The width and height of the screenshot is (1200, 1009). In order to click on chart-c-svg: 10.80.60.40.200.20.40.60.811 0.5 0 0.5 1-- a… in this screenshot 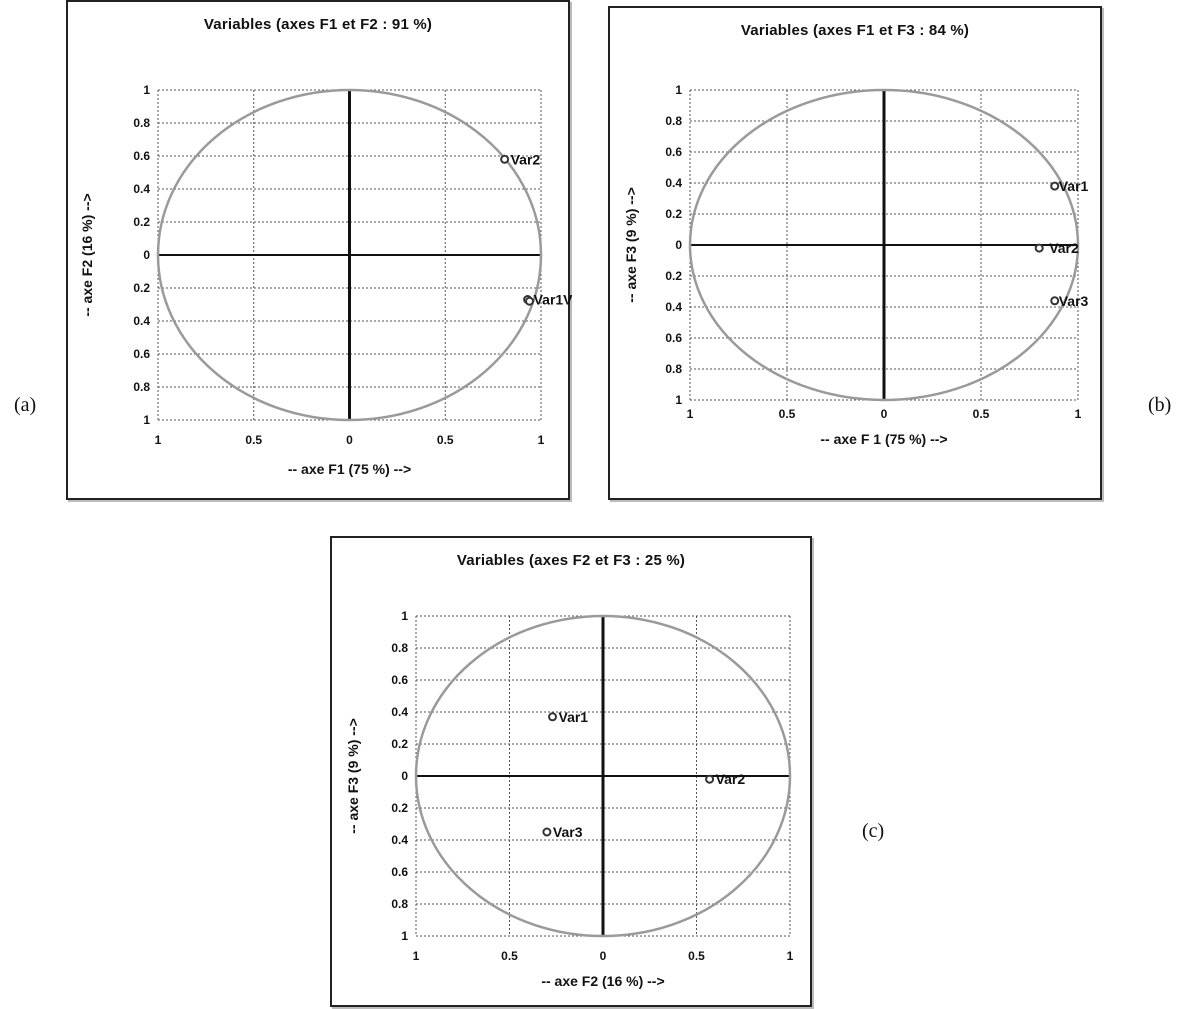, I will do `click(569, 799)`.